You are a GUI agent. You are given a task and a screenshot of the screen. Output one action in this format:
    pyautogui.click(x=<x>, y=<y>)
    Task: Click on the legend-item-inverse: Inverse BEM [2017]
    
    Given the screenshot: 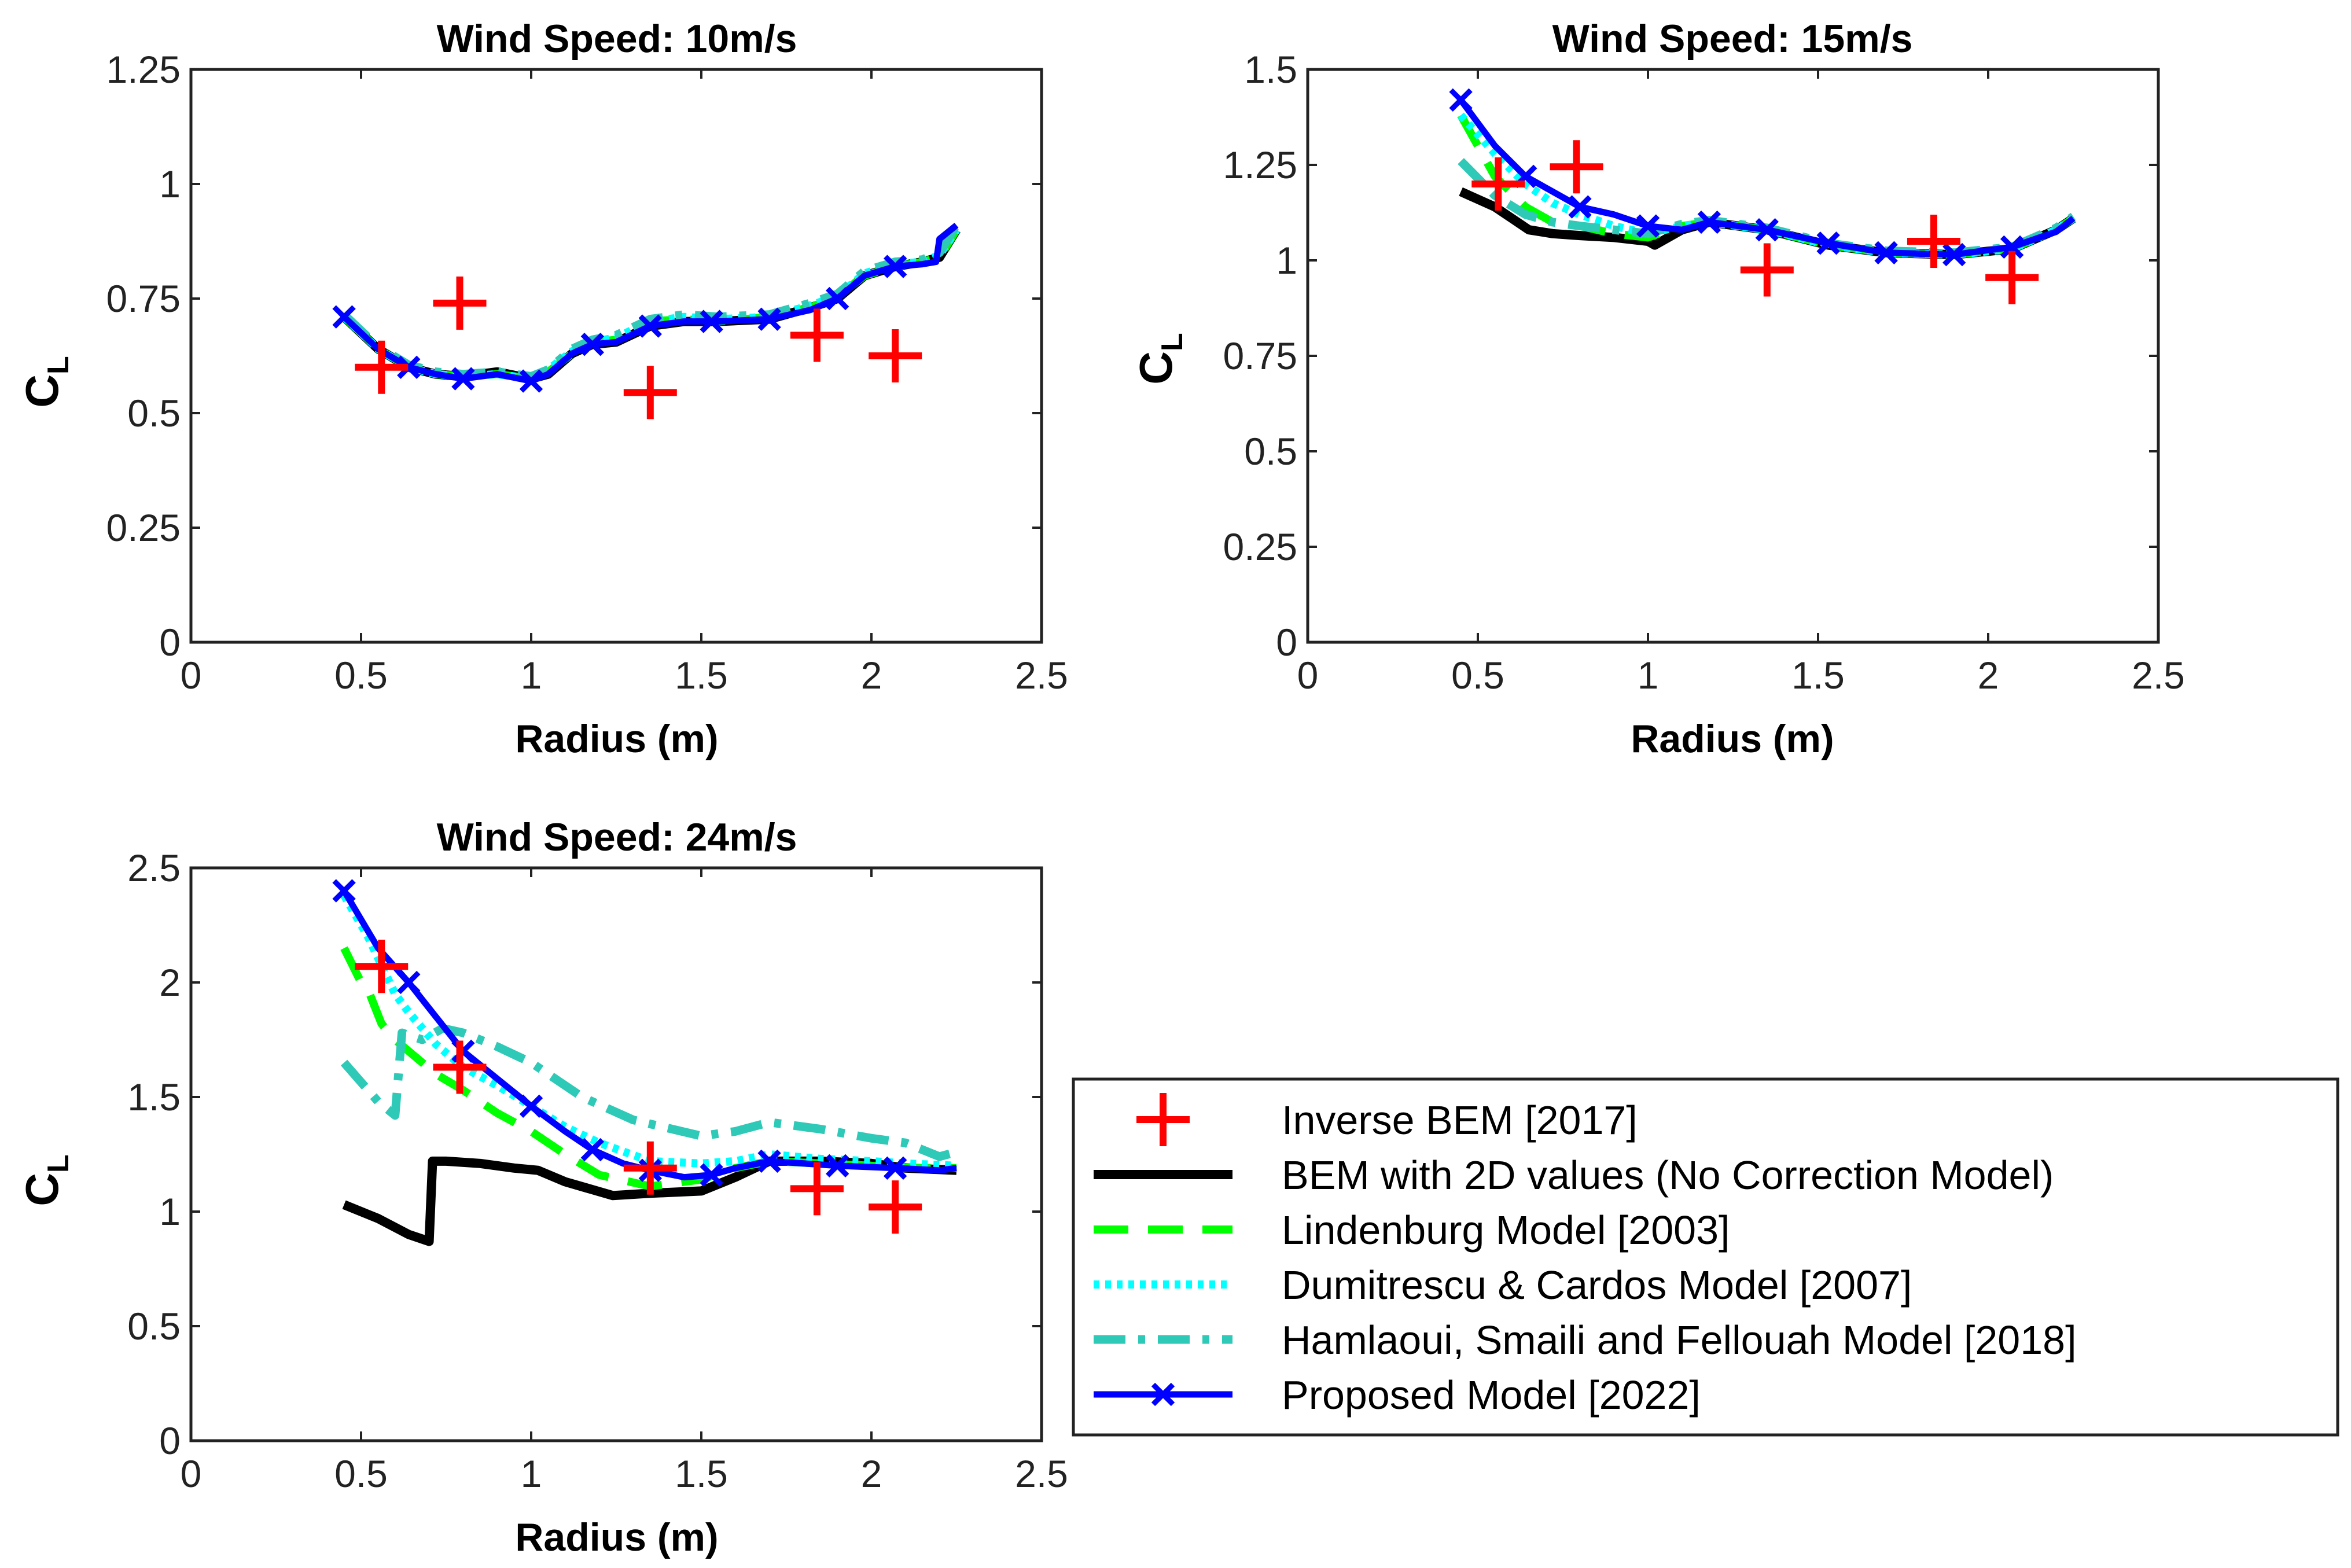 What is the action you would take?
    pyautogui.click(x=1387, y=1120)
    